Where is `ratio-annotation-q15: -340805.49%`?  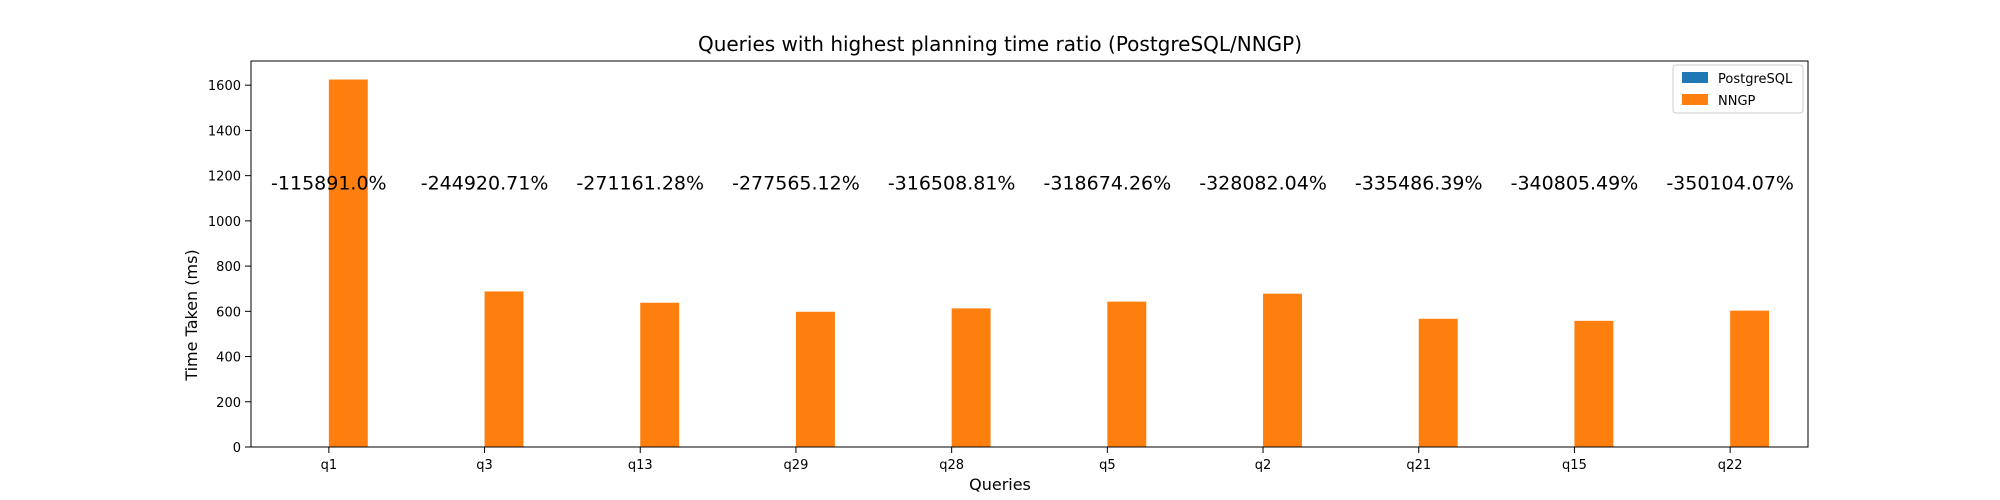 ratio-annotation-q15: -340805.49% is located at coordinates (1575, 184).